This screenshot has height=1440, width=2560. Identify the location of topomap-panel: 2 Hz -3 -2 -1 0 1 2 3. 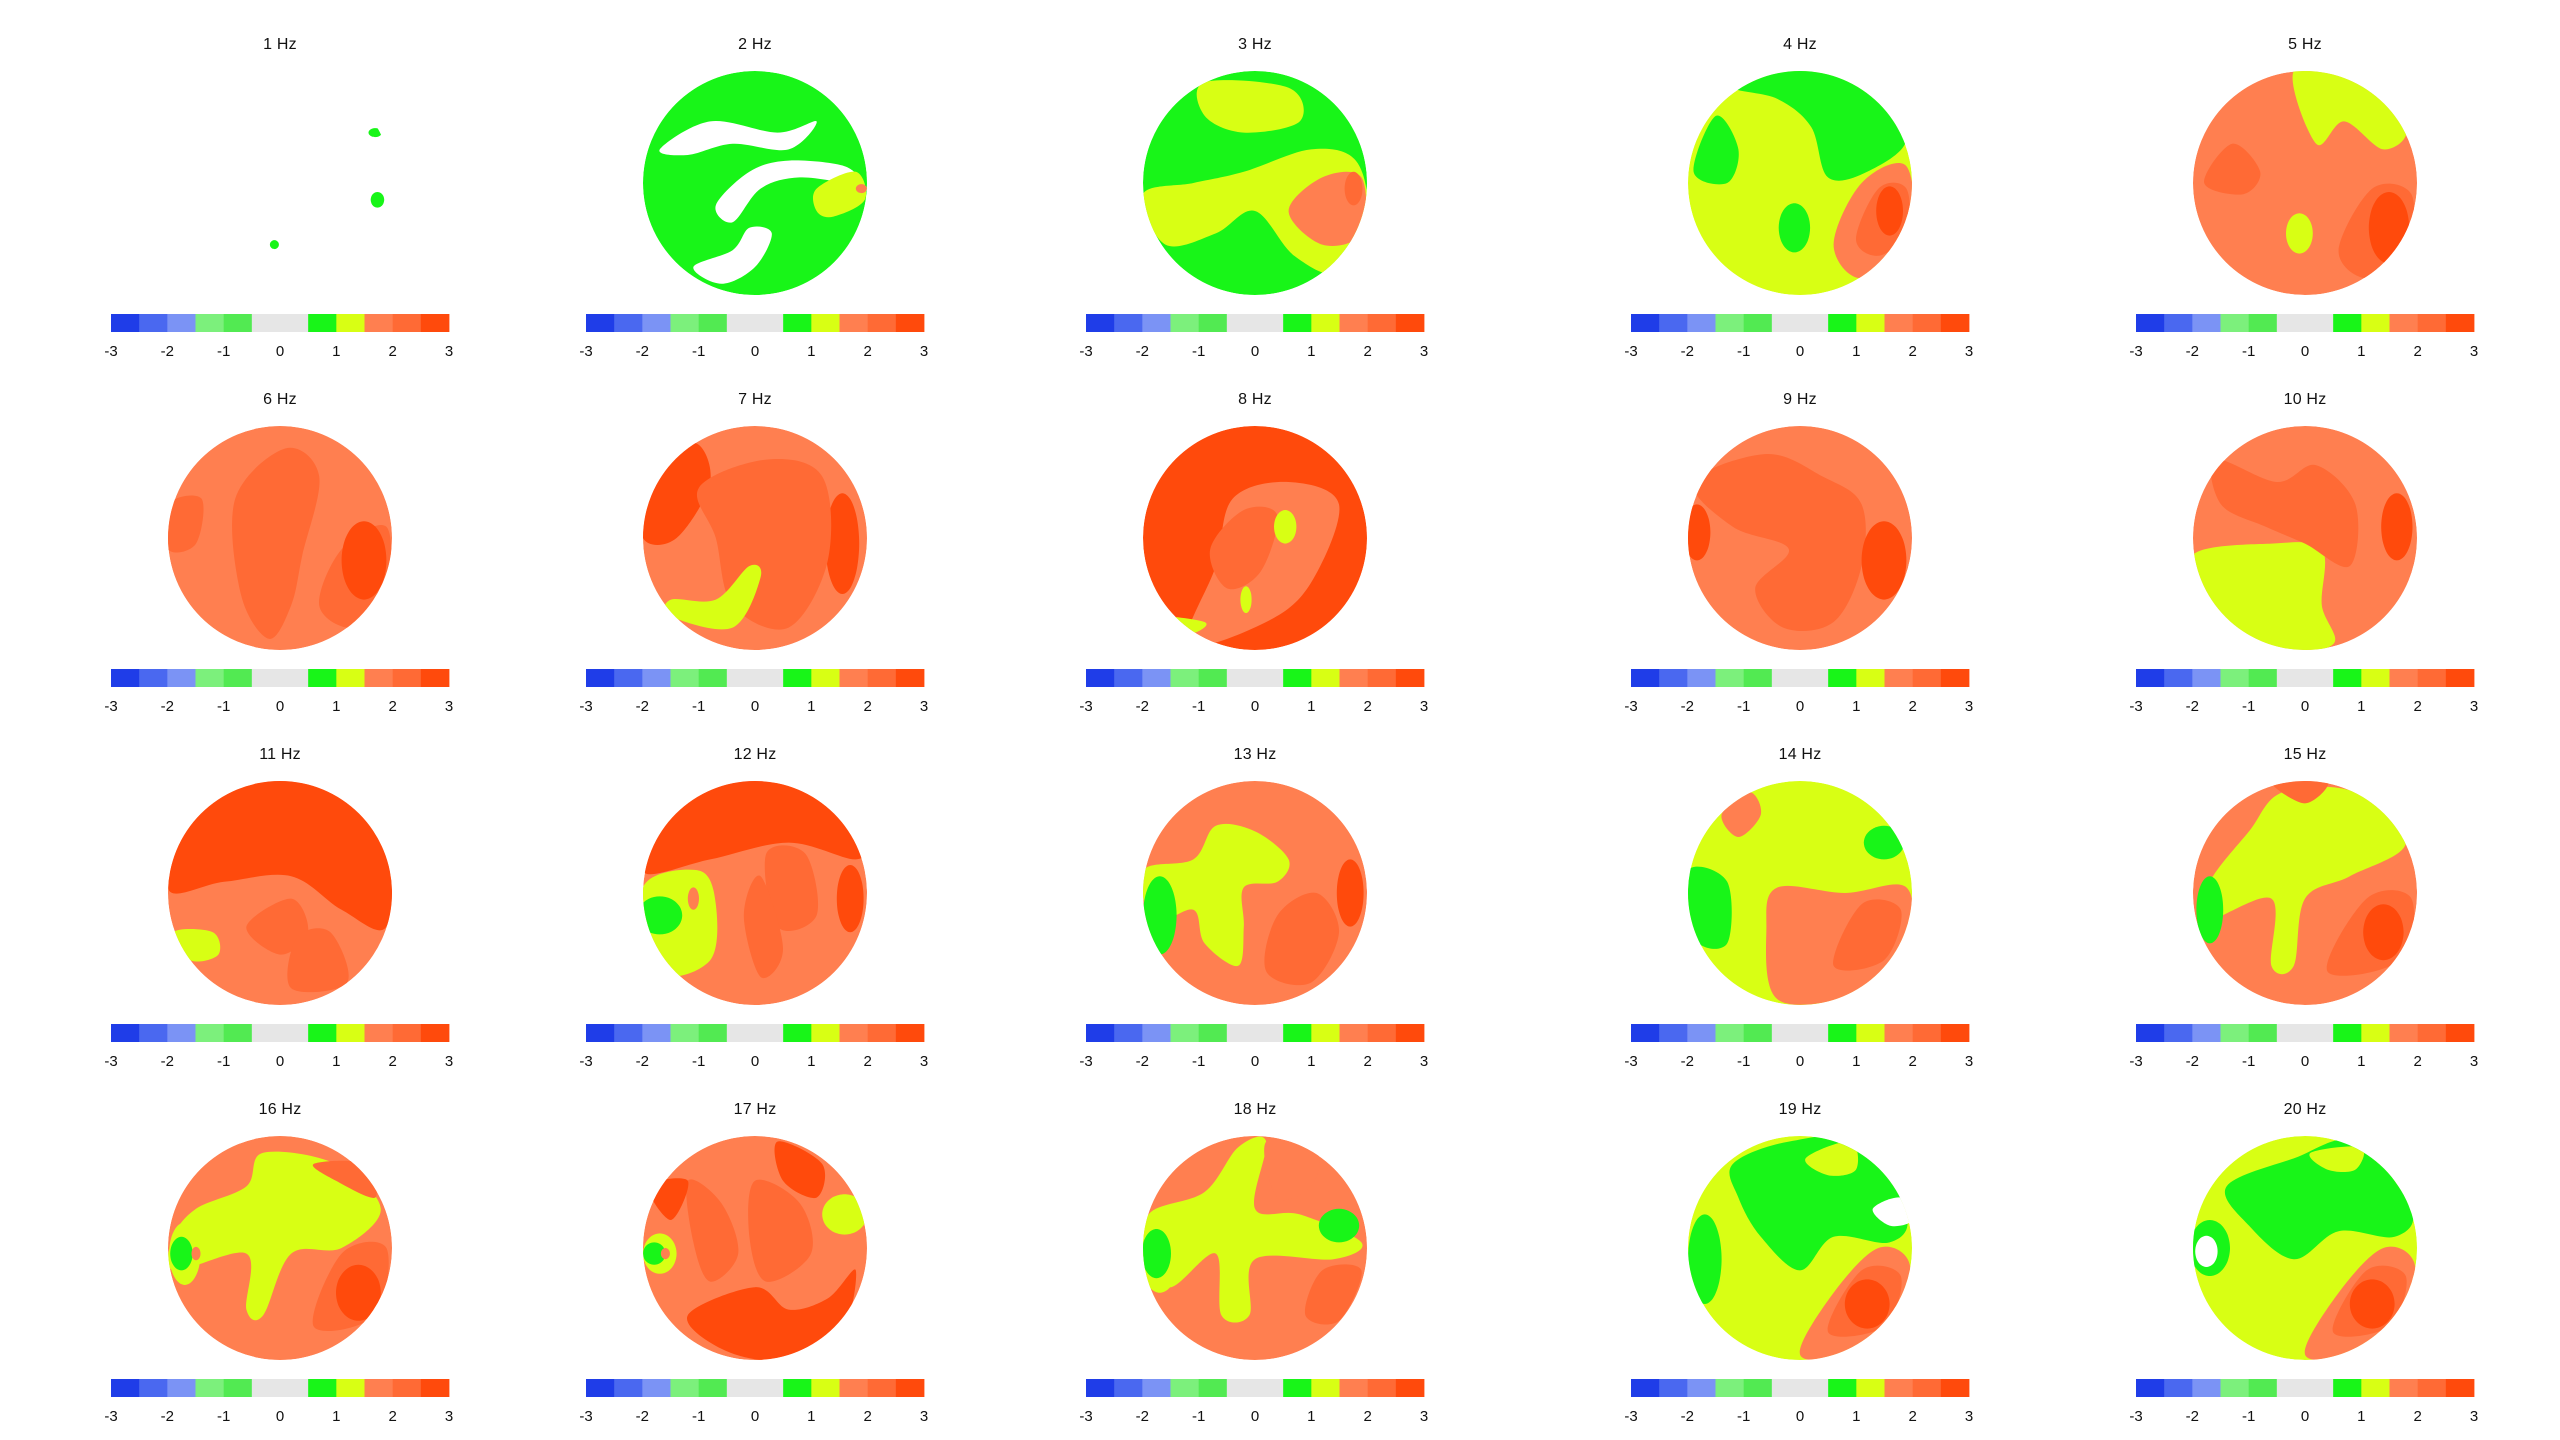
(755, 185).